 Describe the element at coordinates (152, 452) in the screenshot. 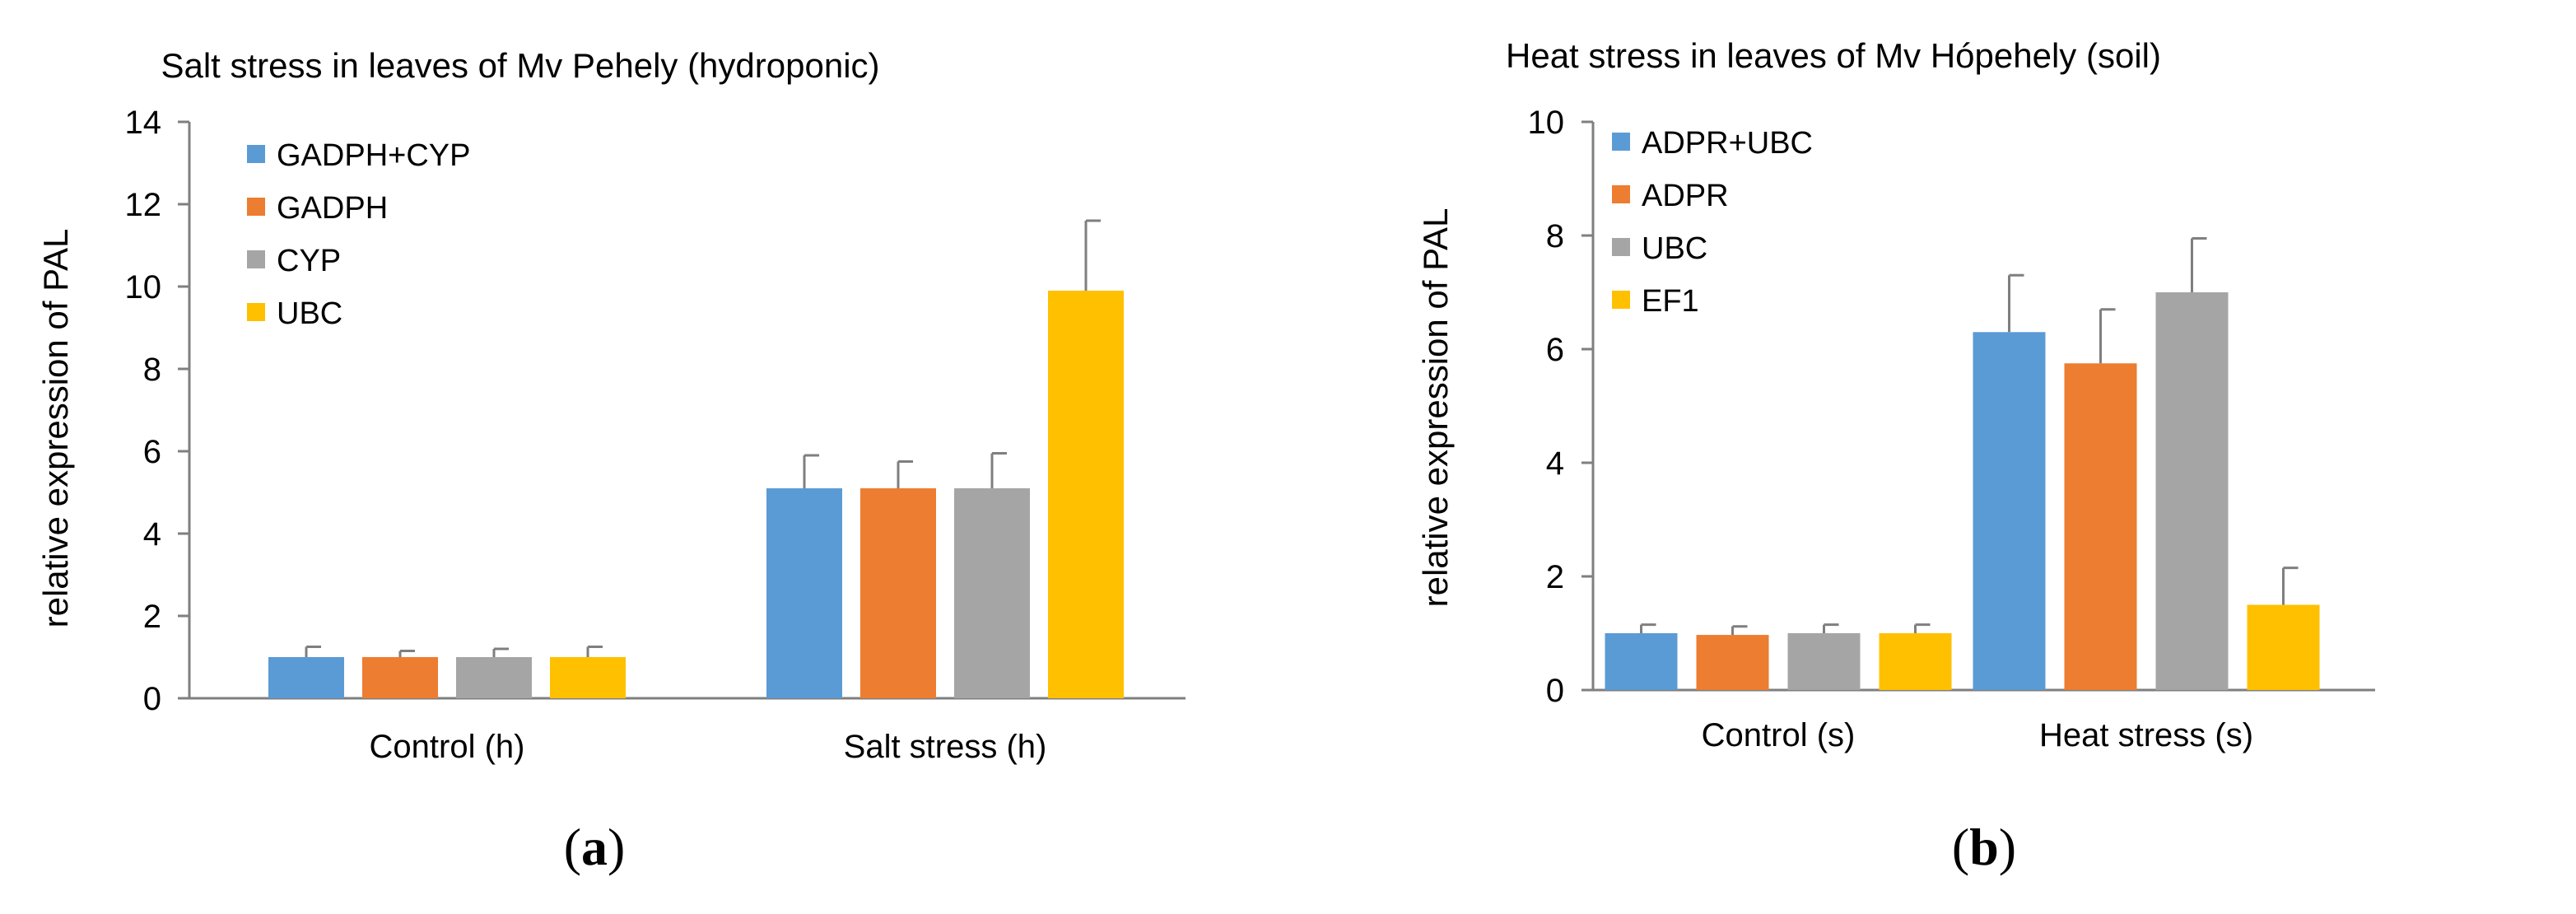

I see `chart-a-ytick-label-3: 6` at that location.